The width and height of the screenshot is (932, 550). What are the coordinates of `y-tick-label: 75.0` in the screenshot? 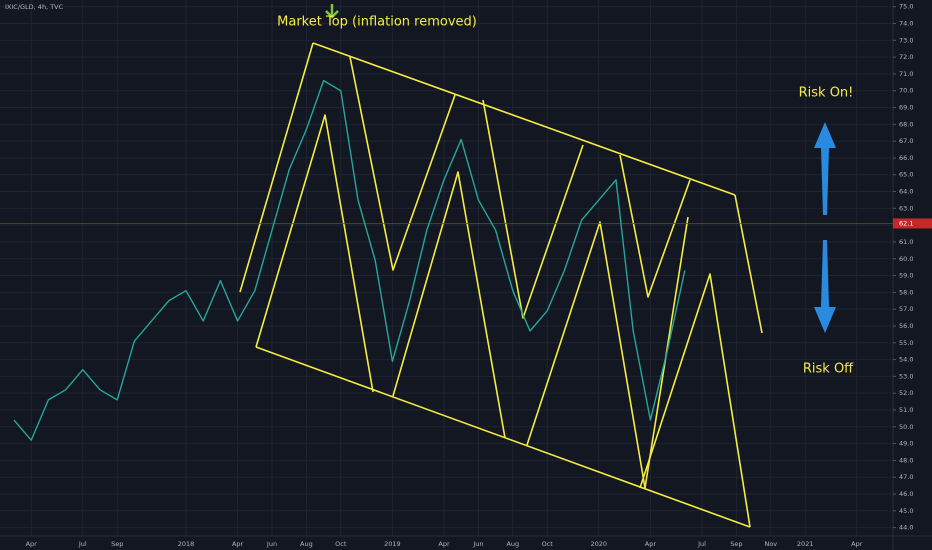 It's located at (906, 7).